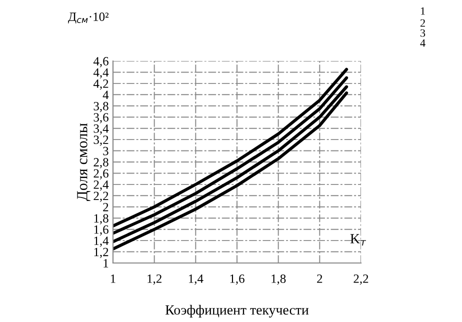  Describe the element at coordinates (101, 73) in the screenshot. I see `y-tick-label: 4,4` at that location.